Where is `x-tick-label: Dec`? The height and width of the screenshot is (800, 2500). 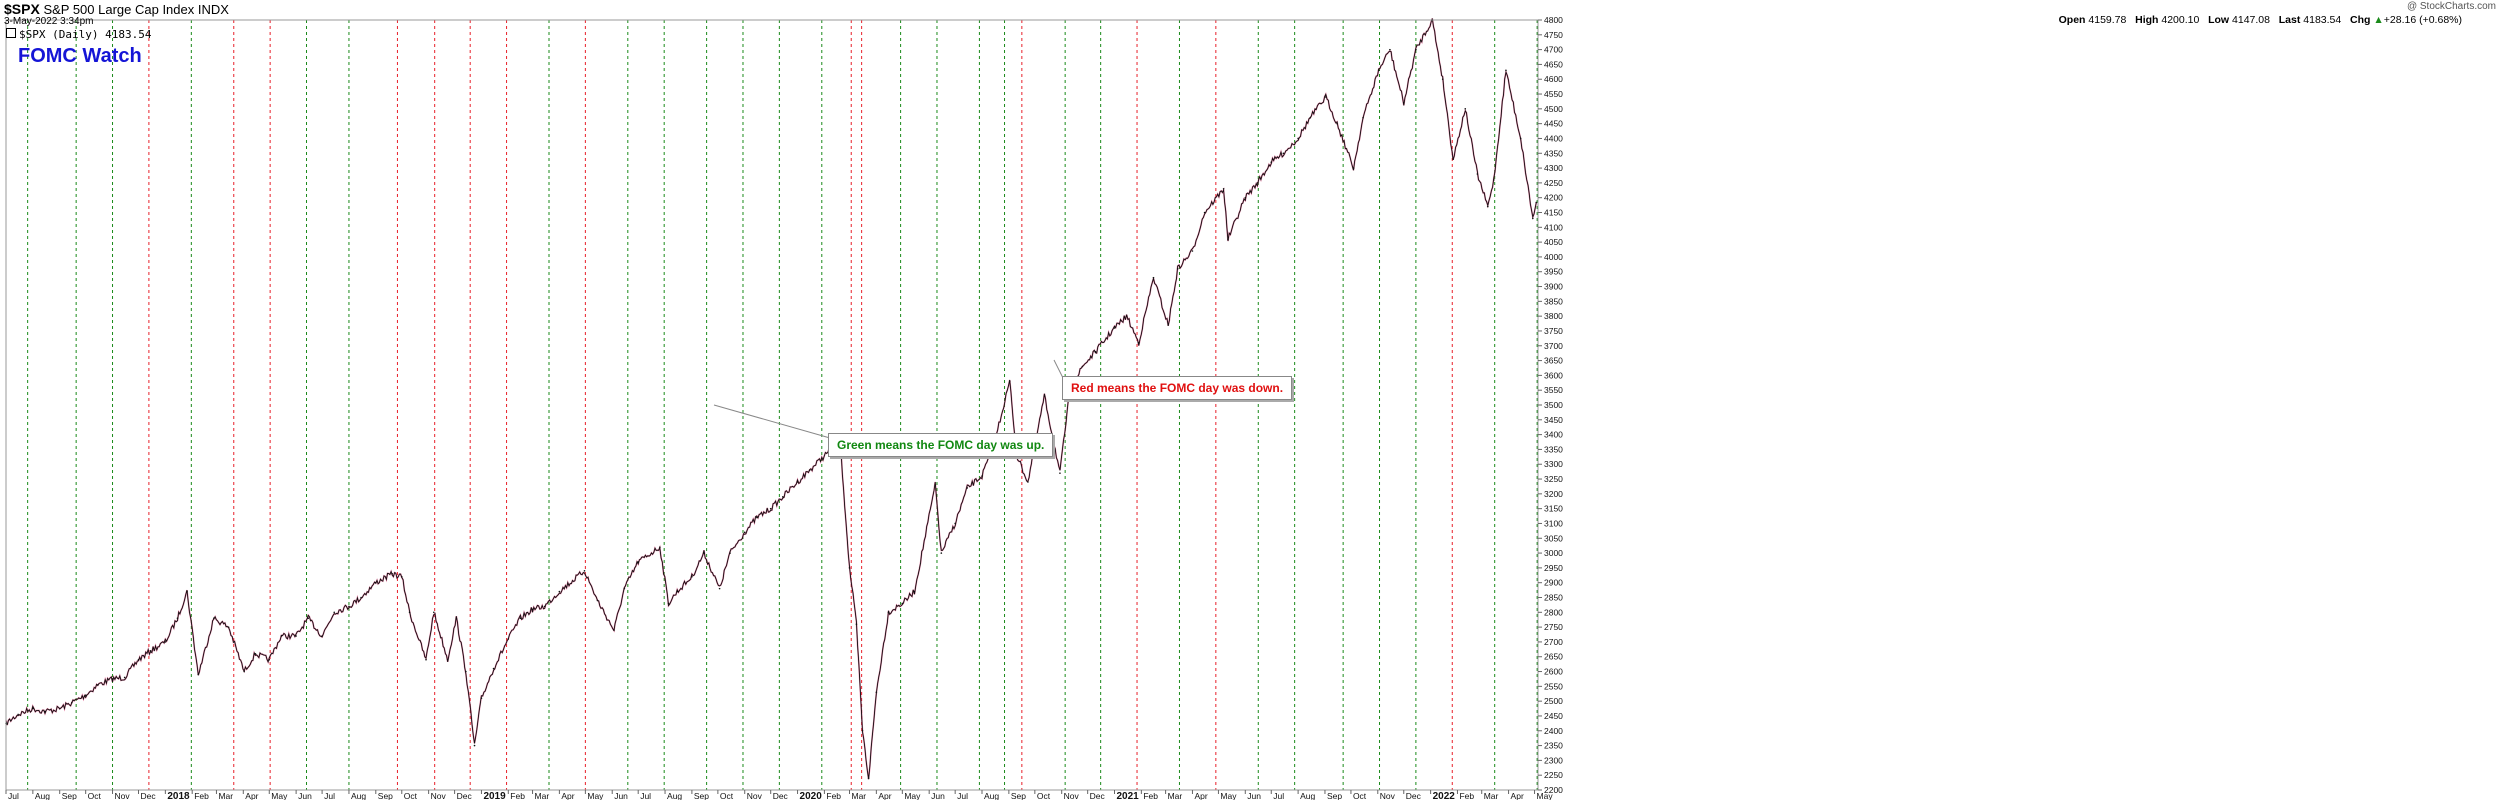
x-tick-label: Dec is located at coordinates (1098, 795).